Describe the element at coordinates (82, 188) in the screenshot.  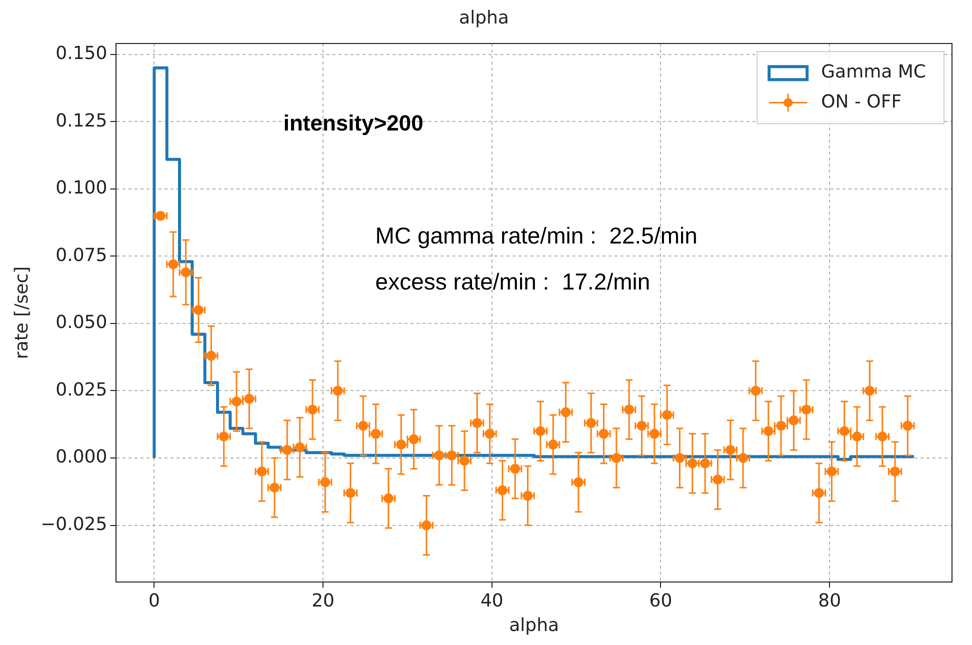
I see `y-tick-label: 0.100` at that location.